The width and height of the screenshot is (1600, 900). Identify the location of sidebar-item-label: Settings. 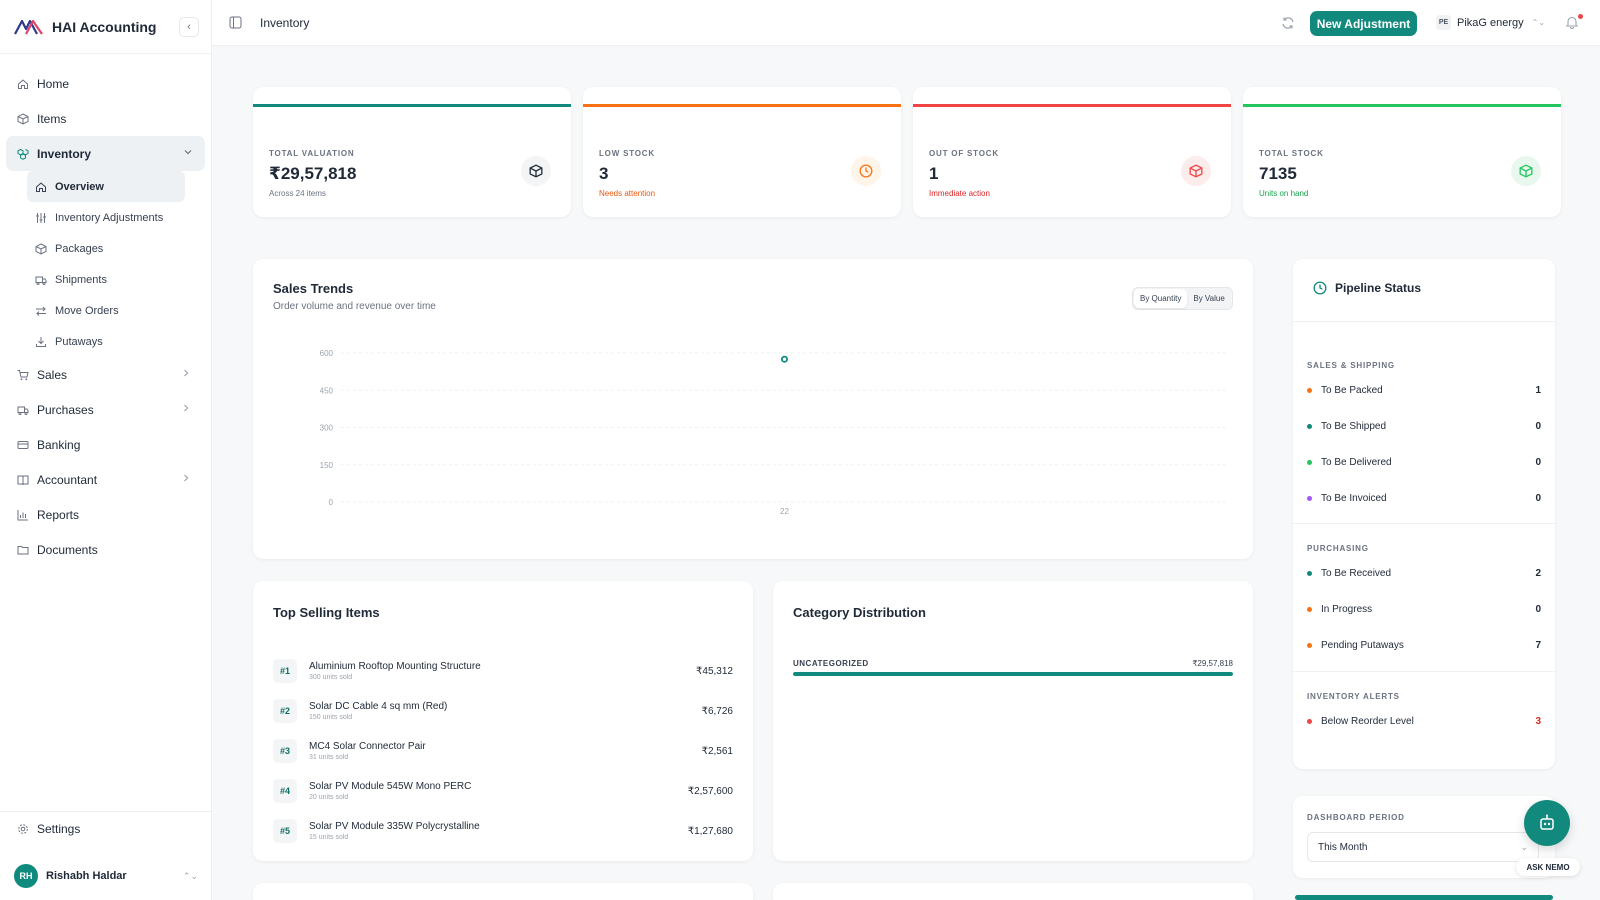
(59, 829).